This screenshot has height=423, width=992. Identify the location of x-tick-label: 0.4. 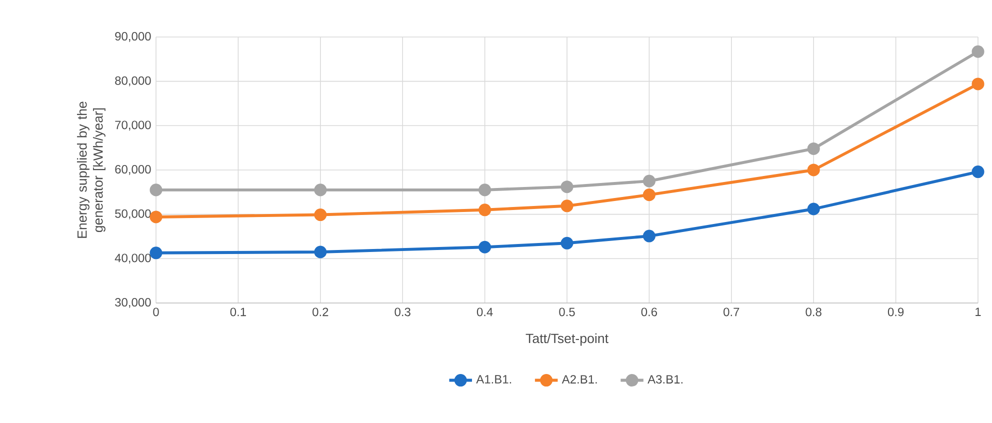
(484, 312).